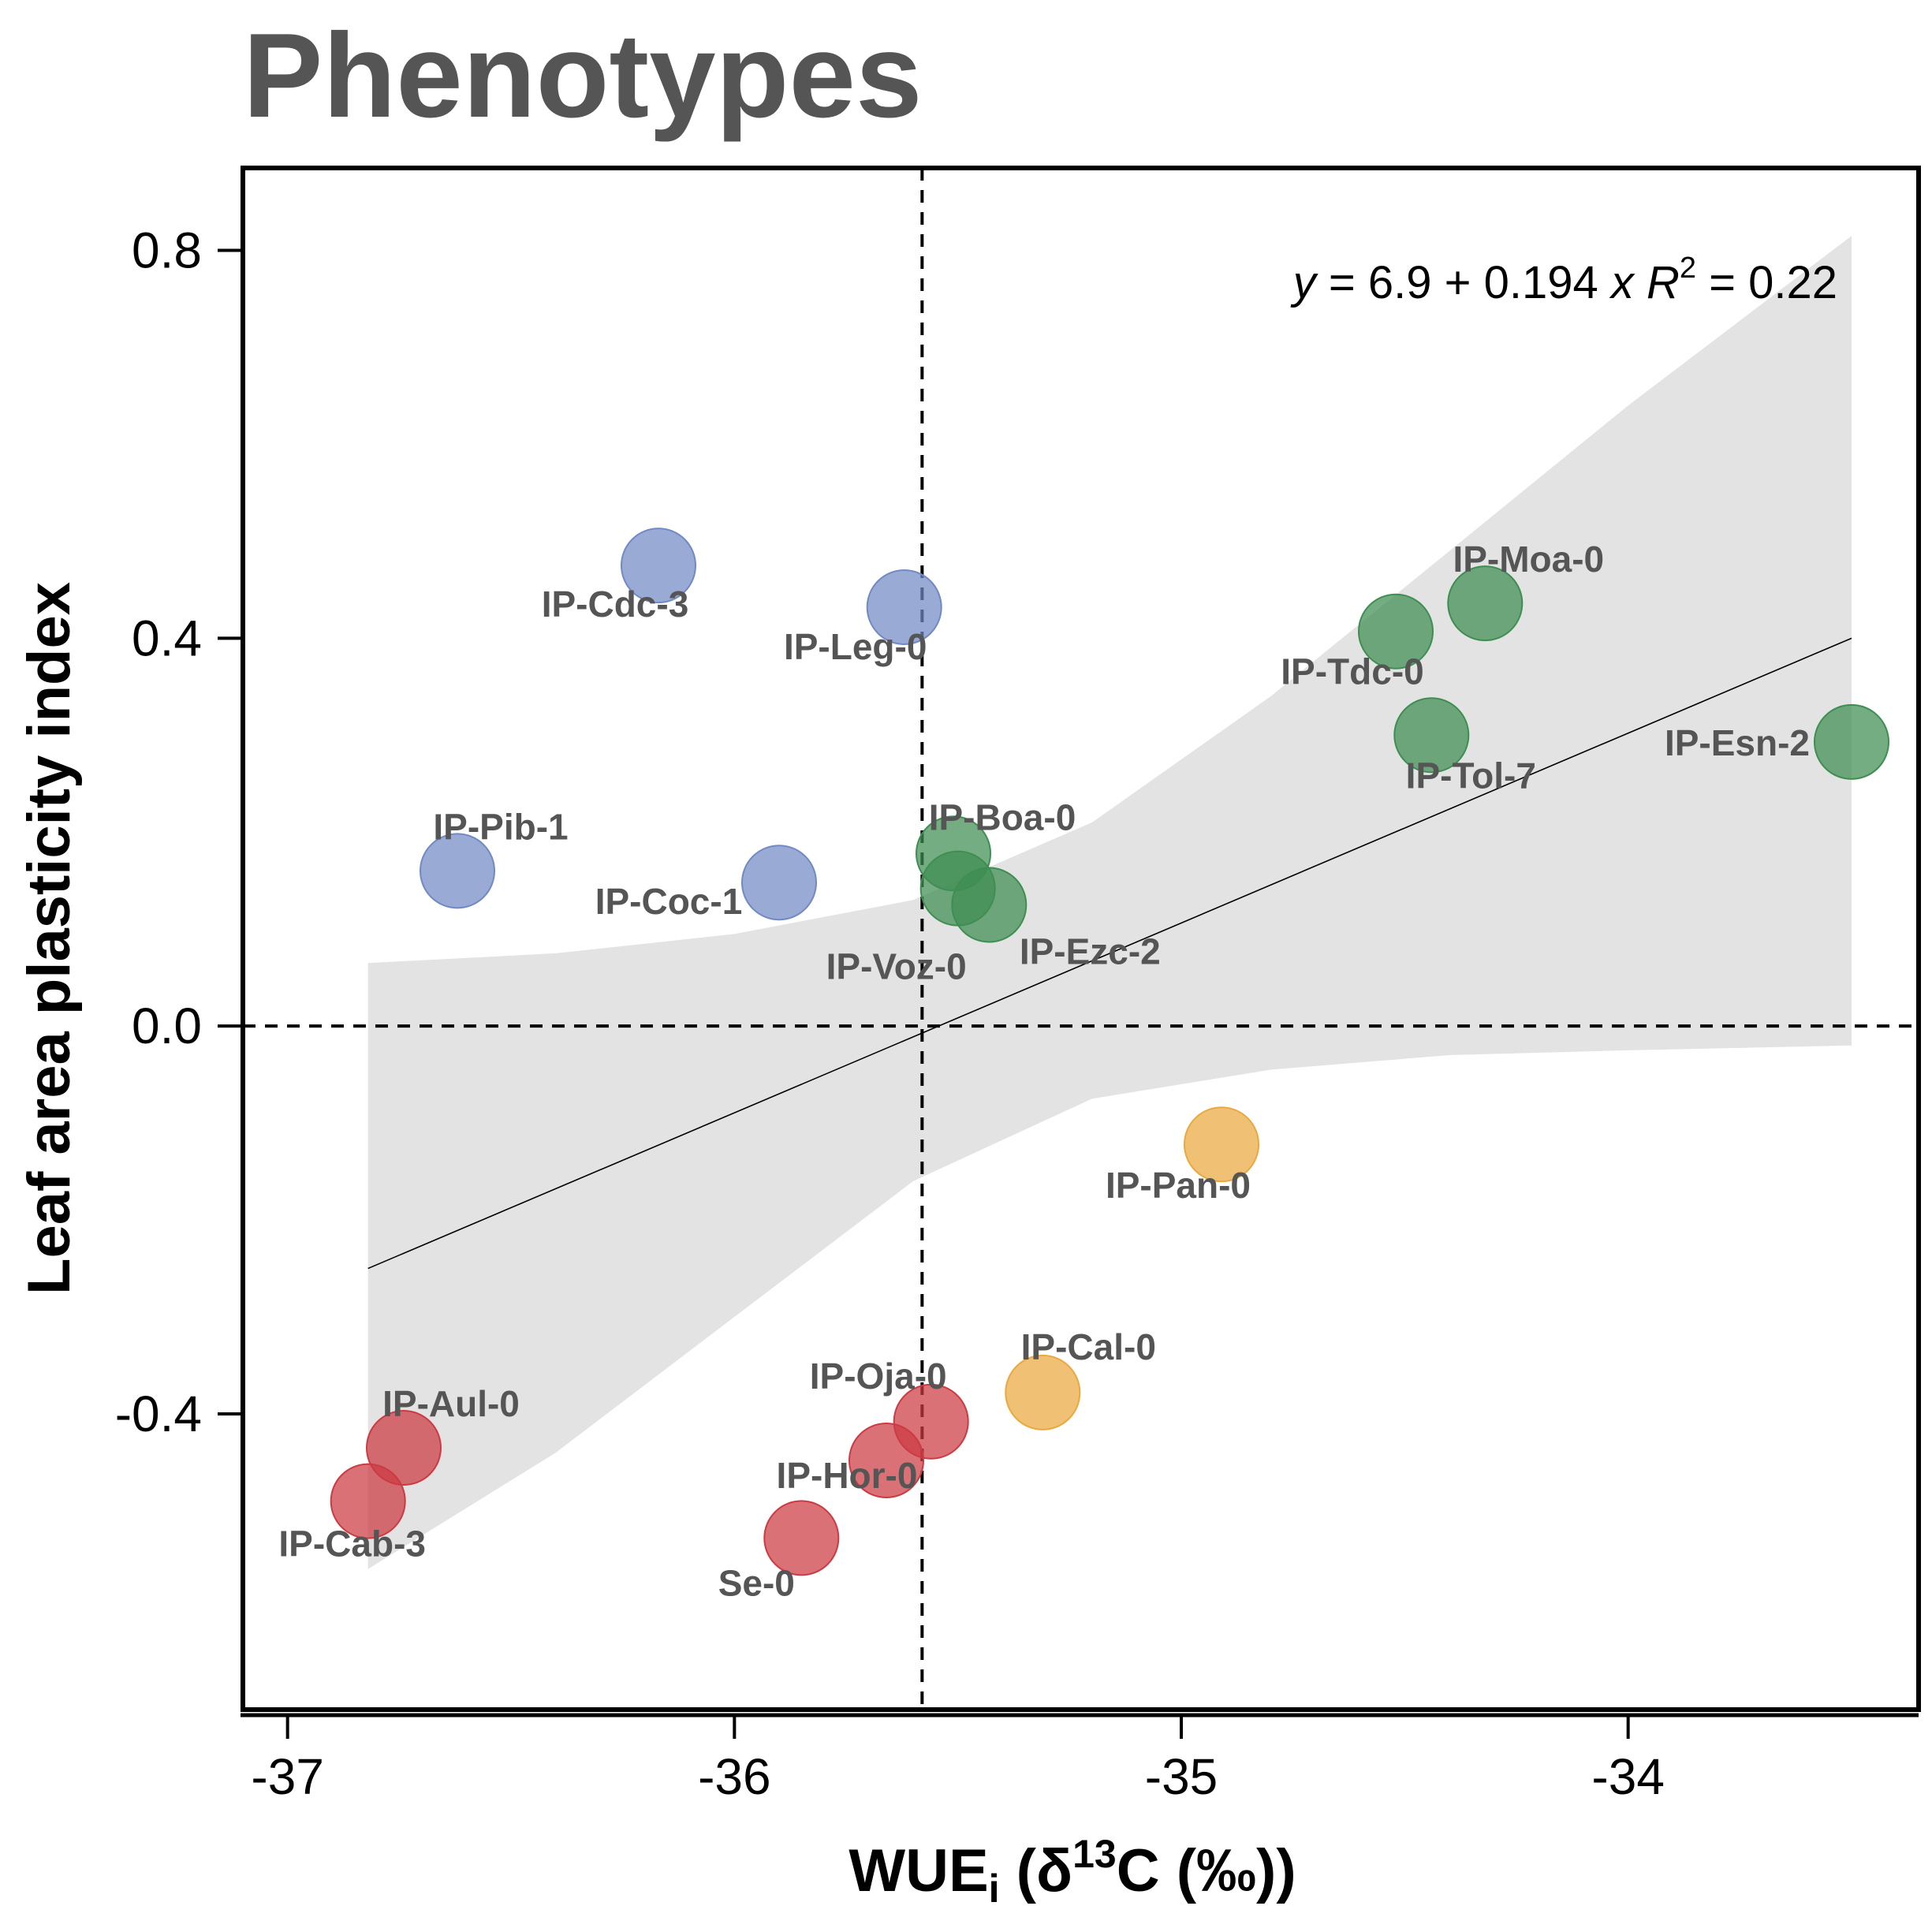 The width and height of the screenshot is (1932, 1932). I want to click on point-label-ip-cal-0: IP-Cal-0, so click(1088, 1346).